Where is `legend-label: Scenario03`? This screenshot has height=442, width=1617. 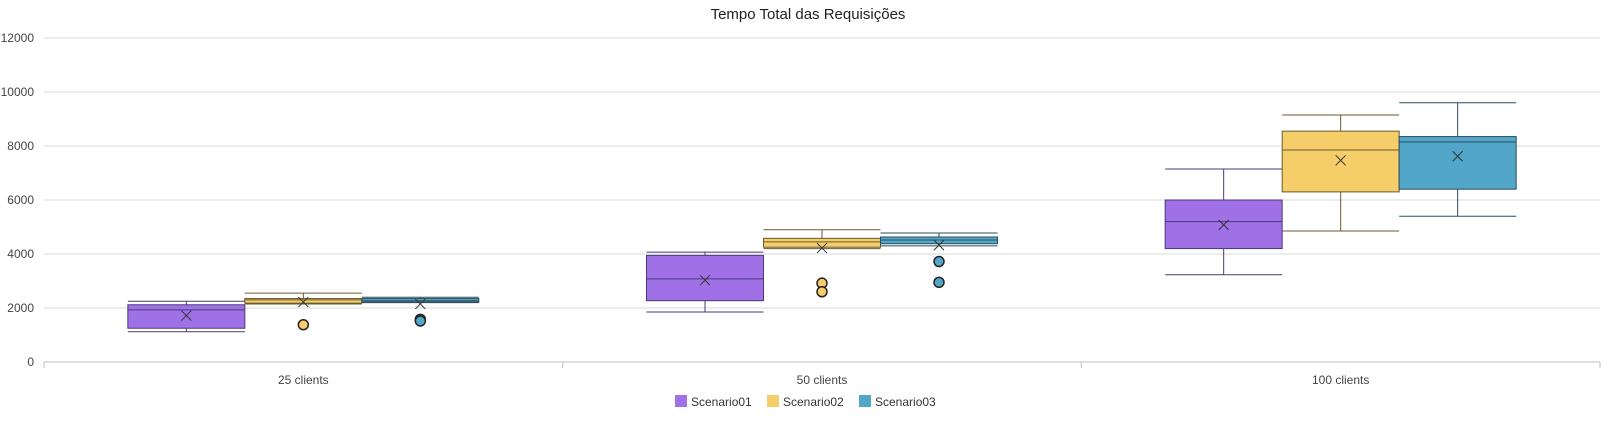
legend-label: Scenario03 is located at coordinates (905, 402).